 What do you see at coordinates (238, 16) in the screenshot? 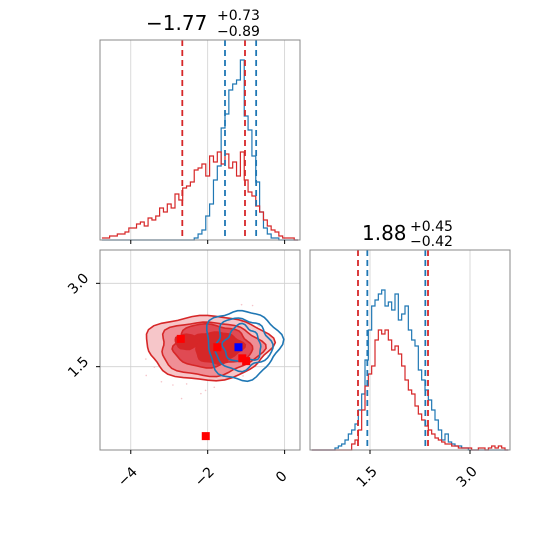
I see `title-param1-plus: +0.73` at bounding box center [238, 16].